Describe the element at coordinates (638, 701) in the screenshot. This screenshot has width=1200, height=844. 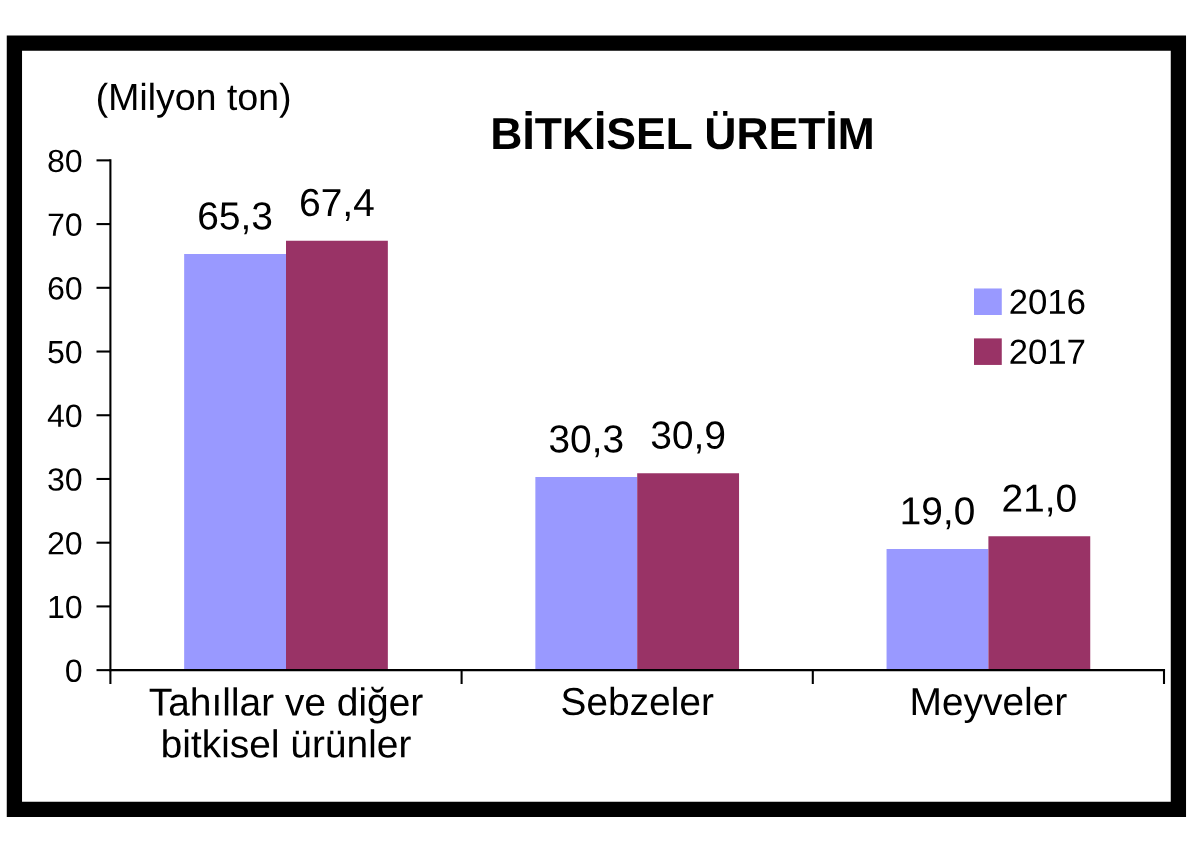
I see `x-tick-label: Sebzeler` at that location.